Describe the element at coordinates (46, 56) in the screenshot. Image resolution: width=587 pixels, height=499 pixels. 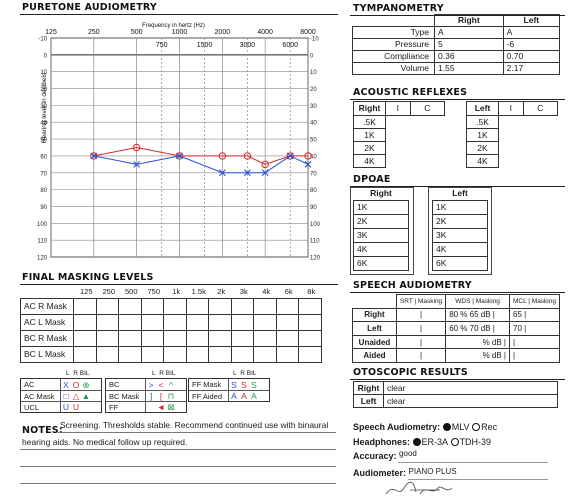
I see `db-tick-label: 0` at that location.